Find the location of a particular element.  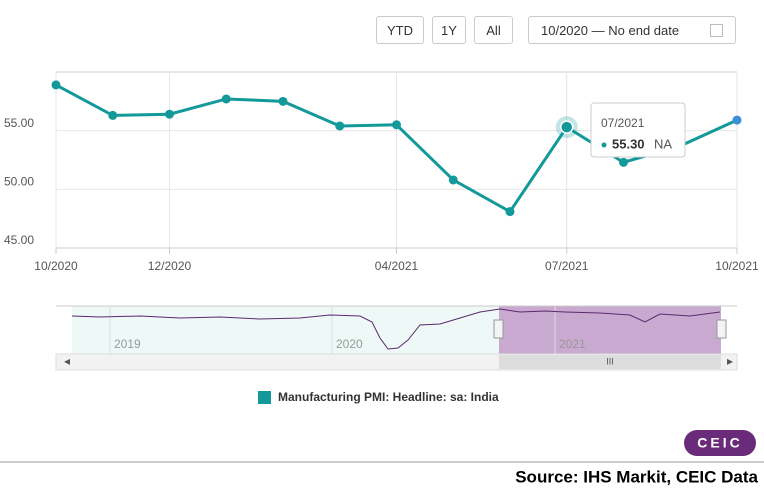

legend-label: Manufacturing PMI: Headline: sa: India is located at coordinates (388, 397).